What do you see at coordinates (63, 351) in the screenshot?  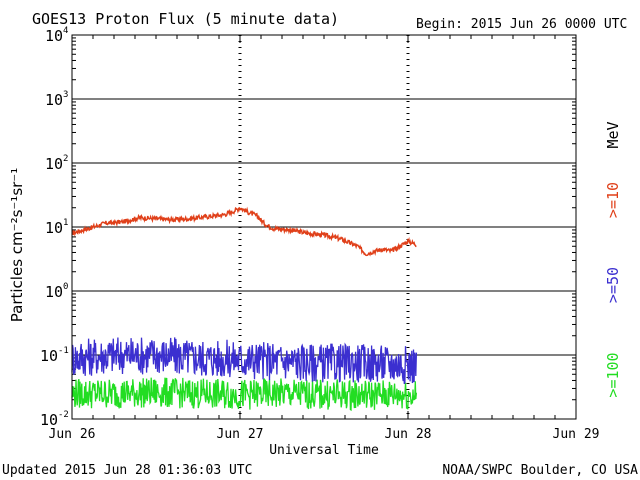 I see `y-tick-exponent: -1` at bounding box center [63, 351].